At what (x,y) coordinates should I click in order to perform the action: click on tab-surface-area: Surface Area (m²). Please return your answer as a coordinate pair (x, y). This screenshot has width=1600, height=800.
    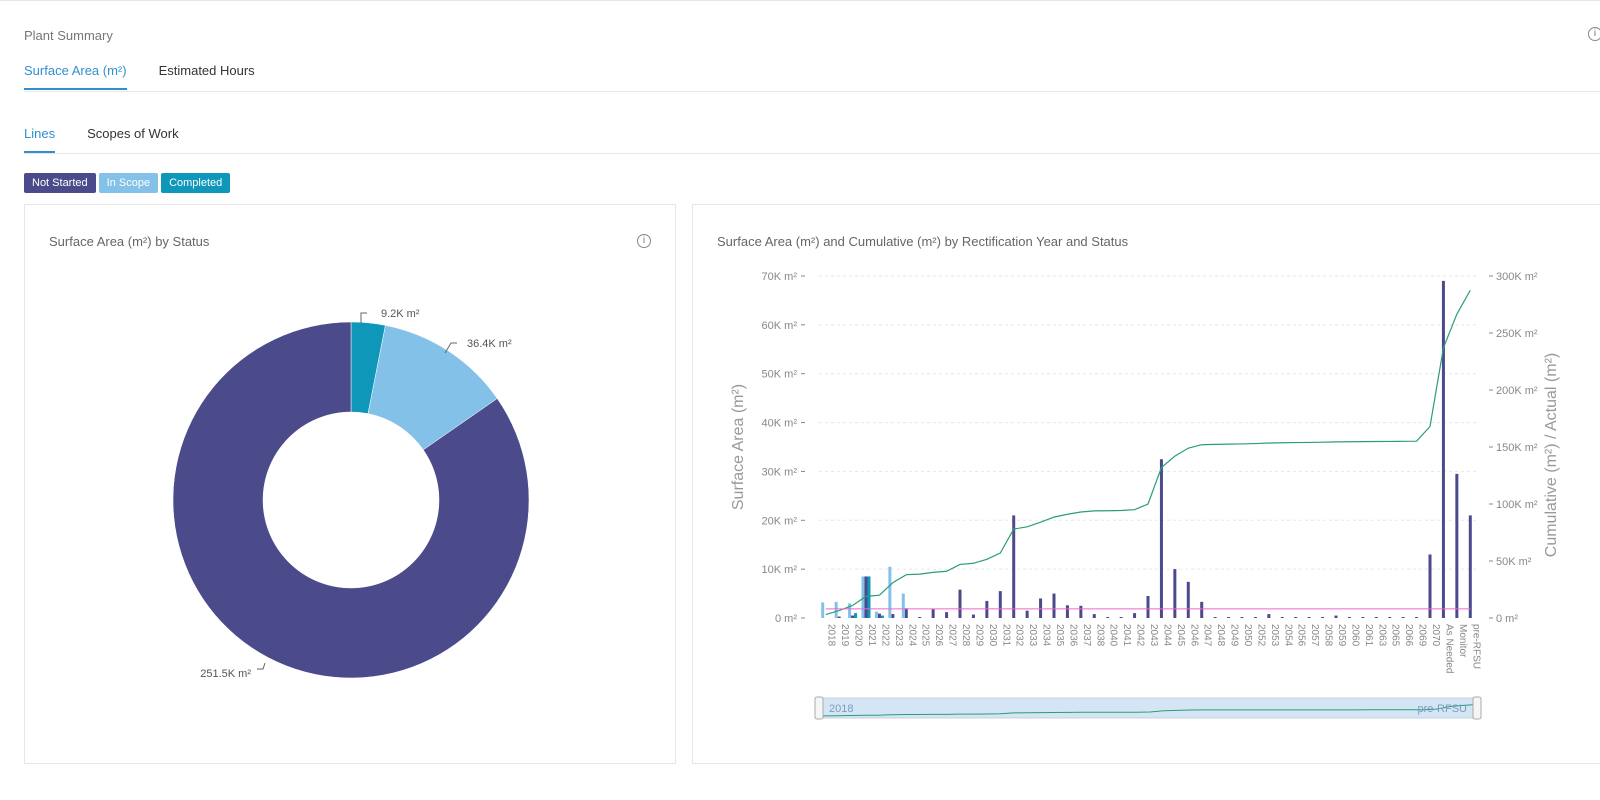
    Looking at the image, I should click on (75, 75).